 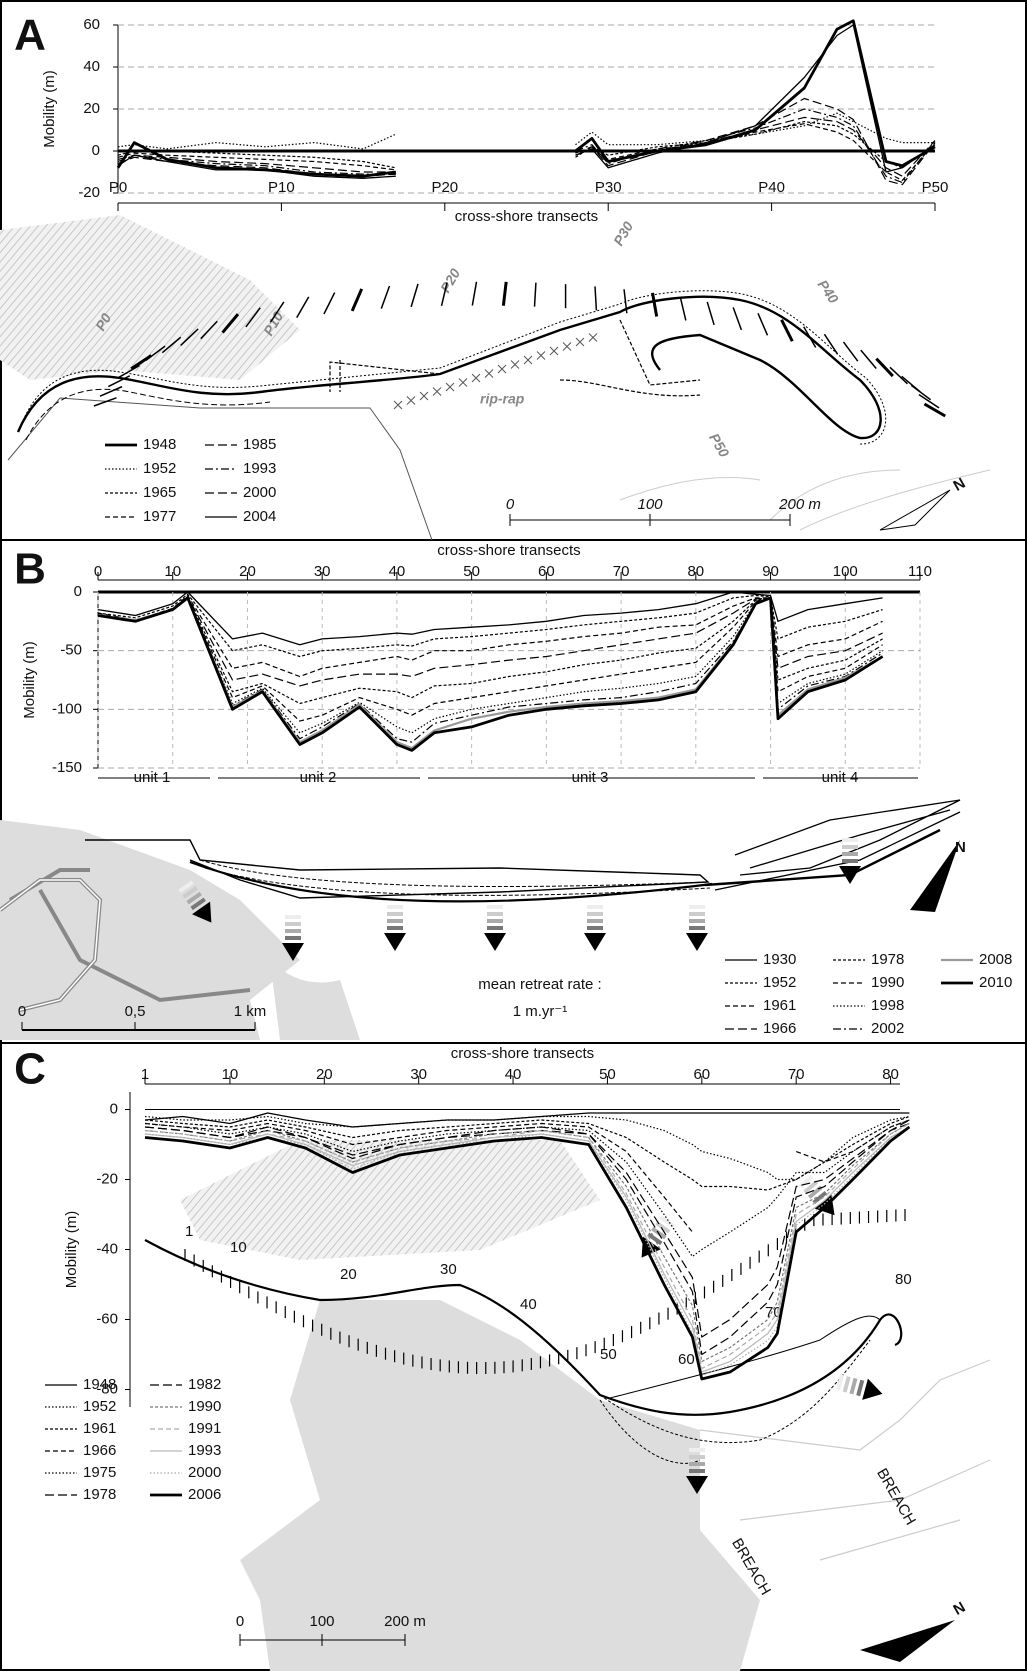 What do you see at coordinates (829, 292) in the screenshot?
I see `transect-label: P40` at bounding box center [829, 292].